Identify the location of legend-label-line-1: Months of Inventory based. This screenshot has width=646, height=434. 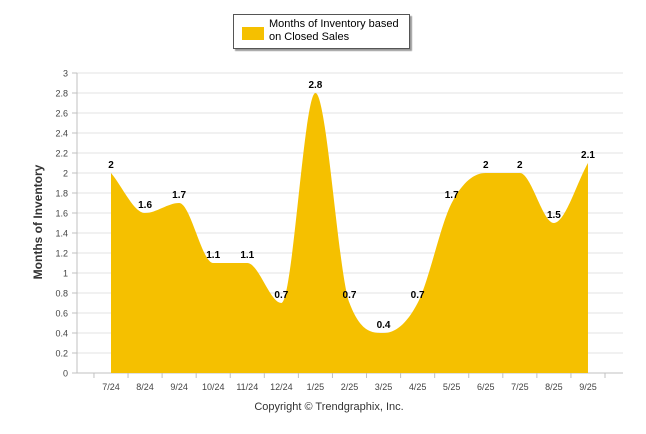
(334, 24).